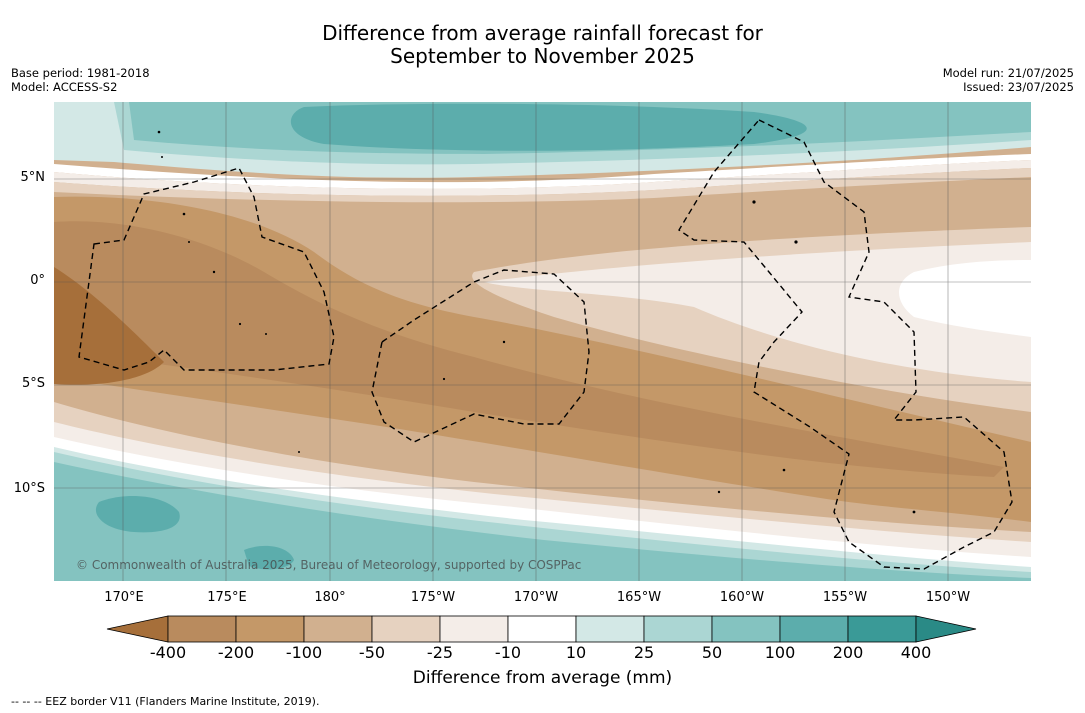 This screenshot has width=1085, height=713. Describe the element at coordinates (542, 678) in the screenshot. I see `colorbar-title: Difference from average (mm)` at that location.